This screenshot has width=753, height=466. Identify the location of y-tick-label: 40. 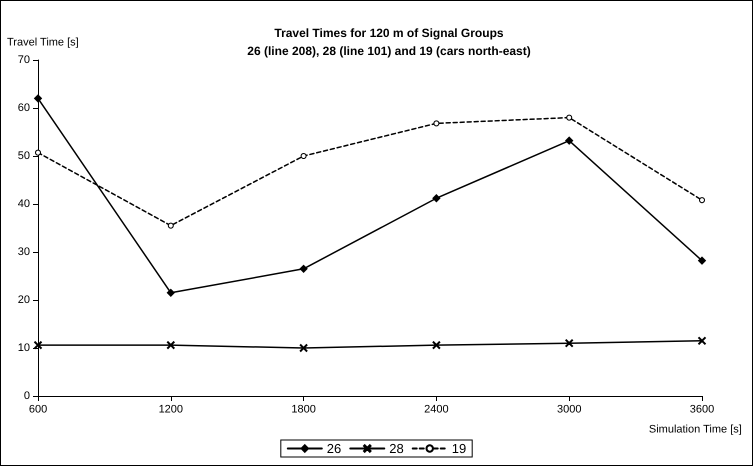
(24, 204).